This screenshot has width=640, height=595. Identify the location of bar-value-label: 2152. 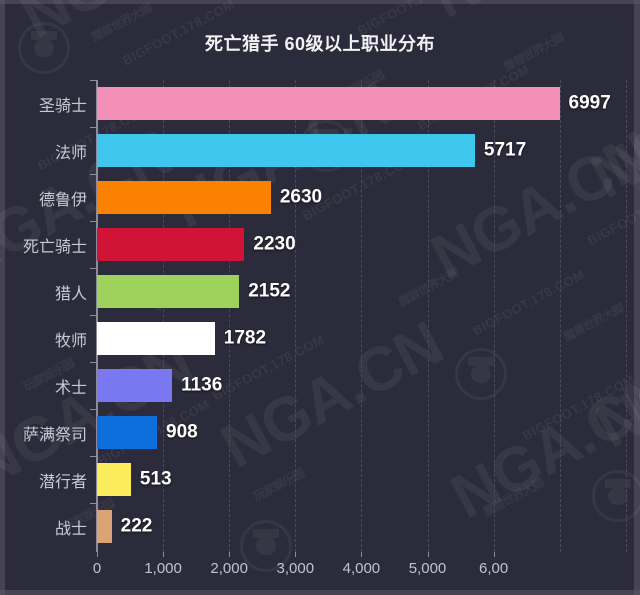
(269, 291).